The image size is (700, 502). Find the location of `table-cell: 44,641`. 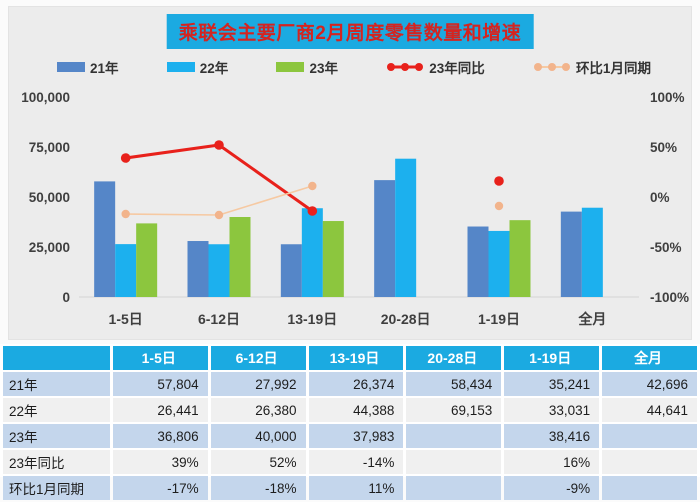

table-cell: 44,641 is located at coordinates (649, 410).